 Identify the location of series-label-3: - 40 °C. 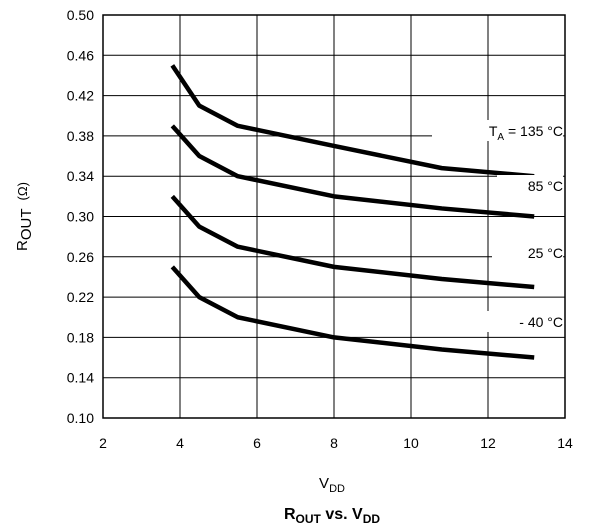
(541, 322).